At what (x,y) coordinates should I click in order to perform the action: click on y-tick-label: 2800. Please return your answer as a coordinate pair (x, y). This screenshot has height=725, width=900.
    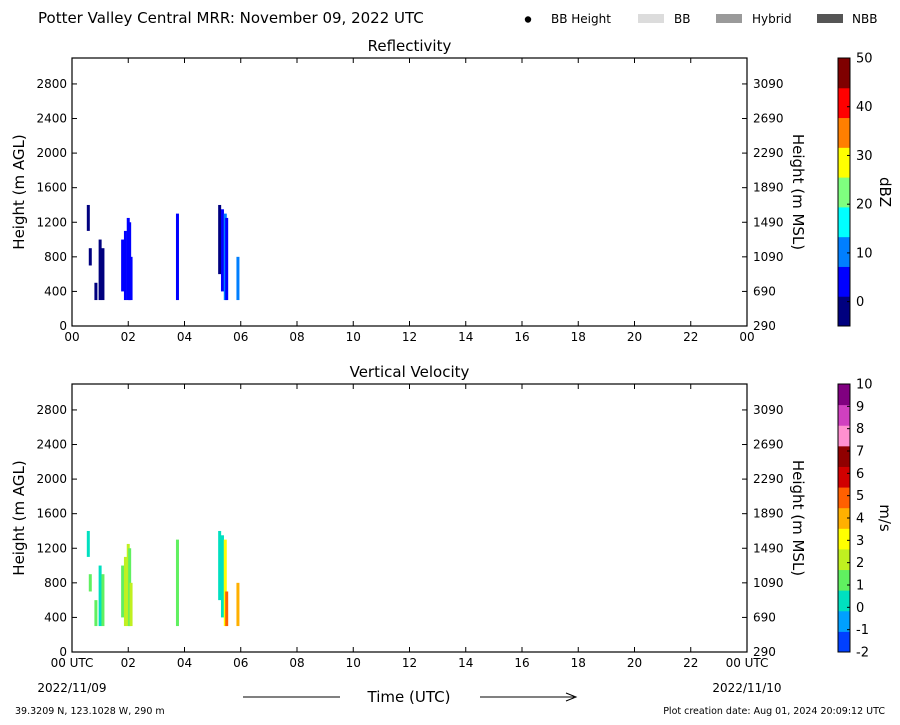
    Looking at the image, I should click on (51, 84).